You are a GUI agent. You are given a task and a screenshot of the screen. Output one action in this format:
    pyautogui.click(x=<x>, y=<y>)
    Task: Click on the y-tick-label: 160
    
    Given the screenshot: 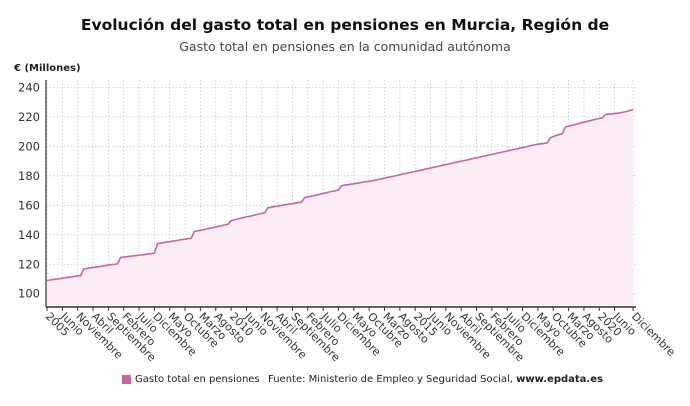 What is the action you would take?
    pyautogui.click(x=29, y=205)
    